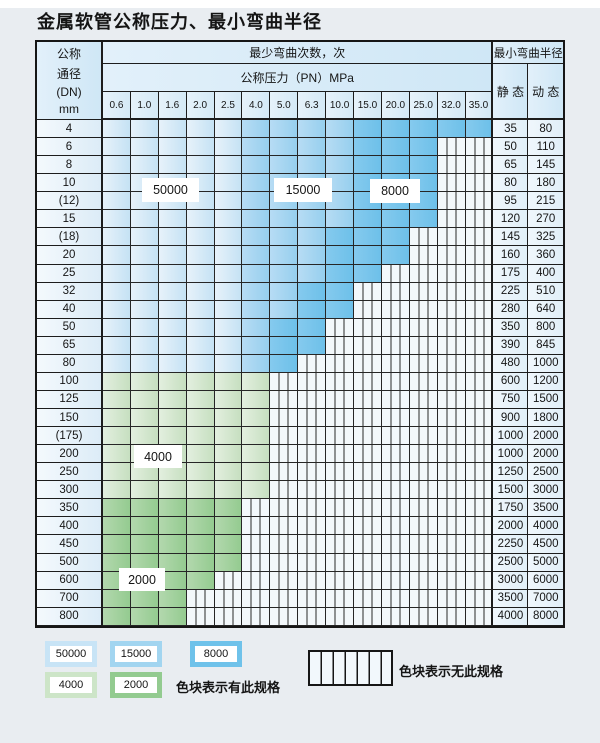 The height and width of the screenshot is (743, 600). What do you see at coordinates (70, 490) in the screenshot?
I see `dn-cell: 300` at bounding box center [70, 490].